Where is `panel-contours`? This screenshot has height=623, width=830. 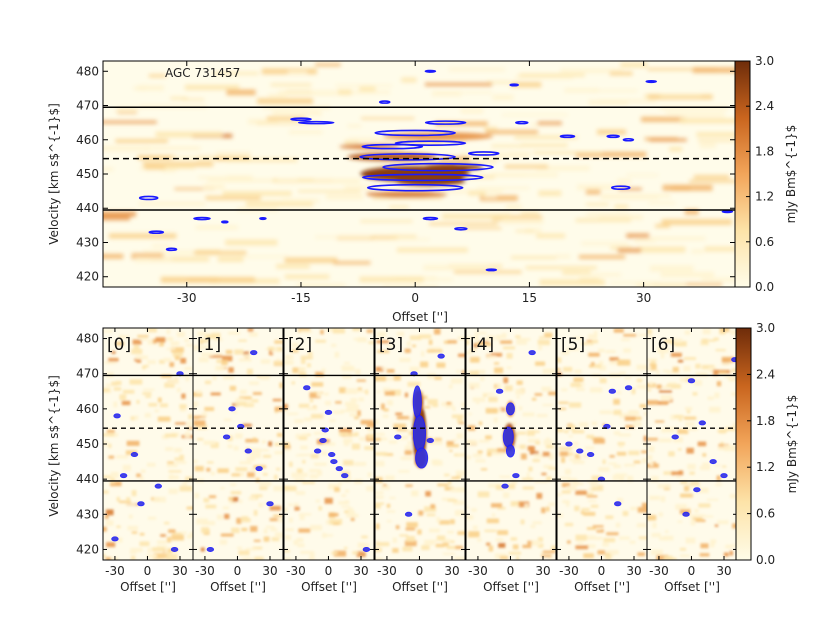 panel-contours is located at coordinates (599, 446).